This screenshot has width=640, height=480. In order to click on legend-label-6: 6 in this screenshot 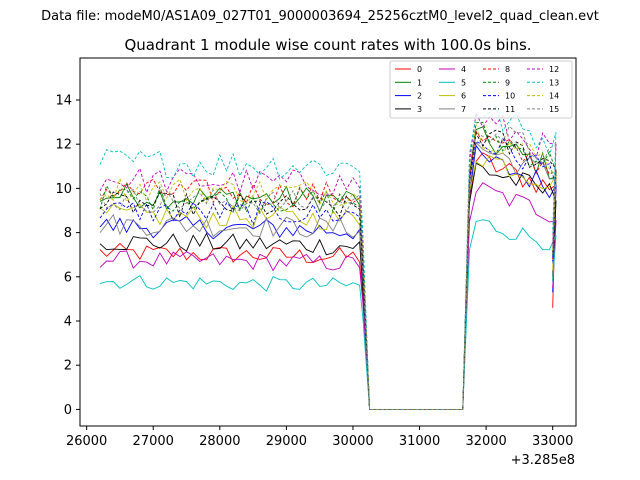, I will do `click(463, 96)`.